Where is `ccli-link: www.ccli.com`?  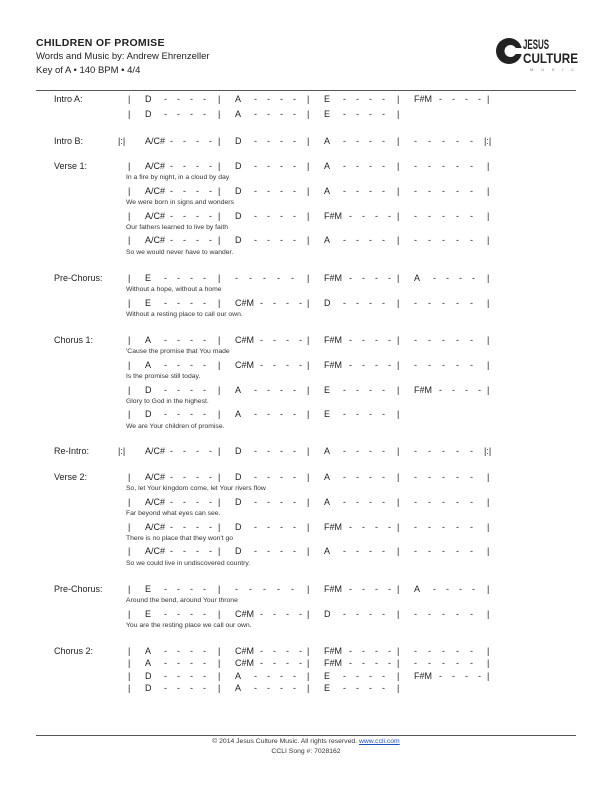 ccli-link: www.ccli.com is located at coordinates (379, 741).